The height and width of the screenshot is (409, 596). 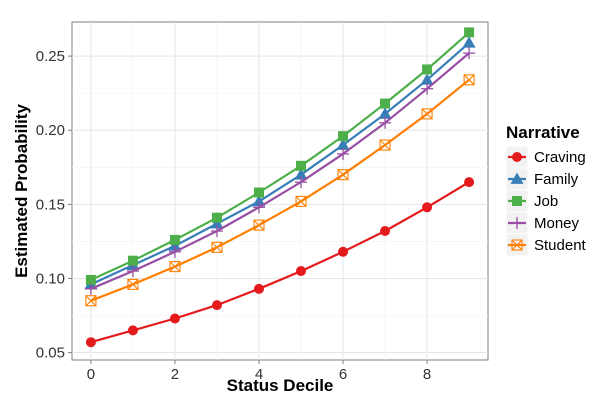 What do you see at coordinates (50, 353) in the screenshot?
I see `y-tick-label: 0.05` at bounding box center [50, 353].